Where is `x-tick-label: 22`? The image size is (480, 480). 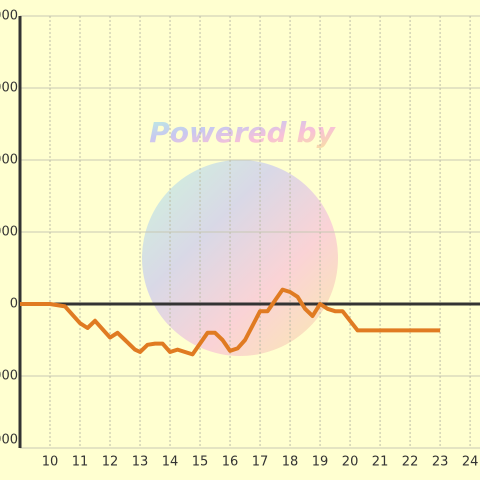 x-tick-label: 22 is located at coordinates (410, 462).